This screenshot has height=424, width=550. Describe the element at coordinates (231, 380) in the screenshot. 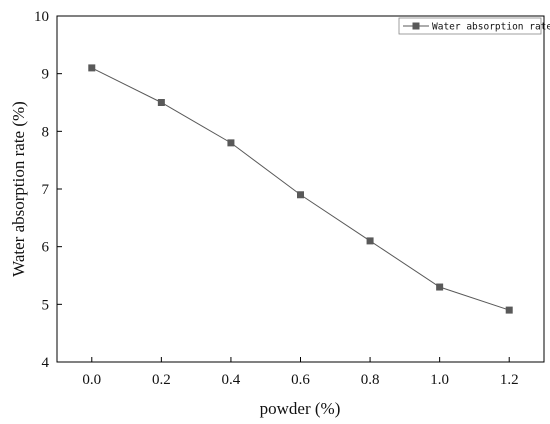

I see `x-tick-label: 0.4` at that location.